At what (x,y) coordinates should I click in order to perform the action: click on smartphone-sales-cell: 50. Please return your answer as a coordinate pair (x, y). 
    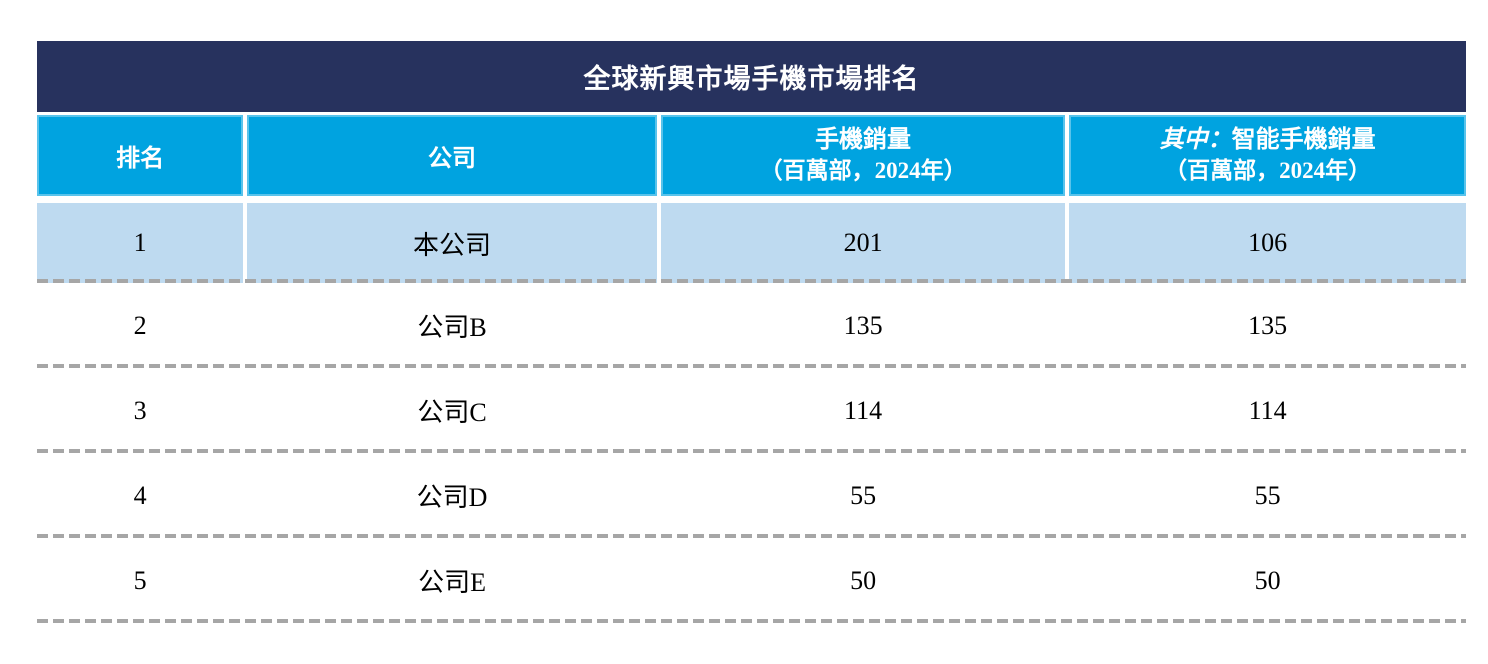
    Looking at the image, I should click on (1267, 580).